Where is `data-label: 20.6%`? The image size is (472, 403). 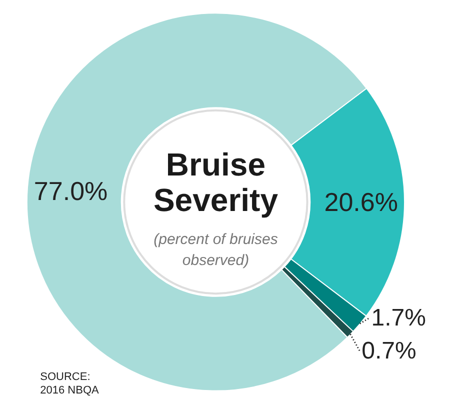
data-label: 20.6% is located at coordinates (361, 202).